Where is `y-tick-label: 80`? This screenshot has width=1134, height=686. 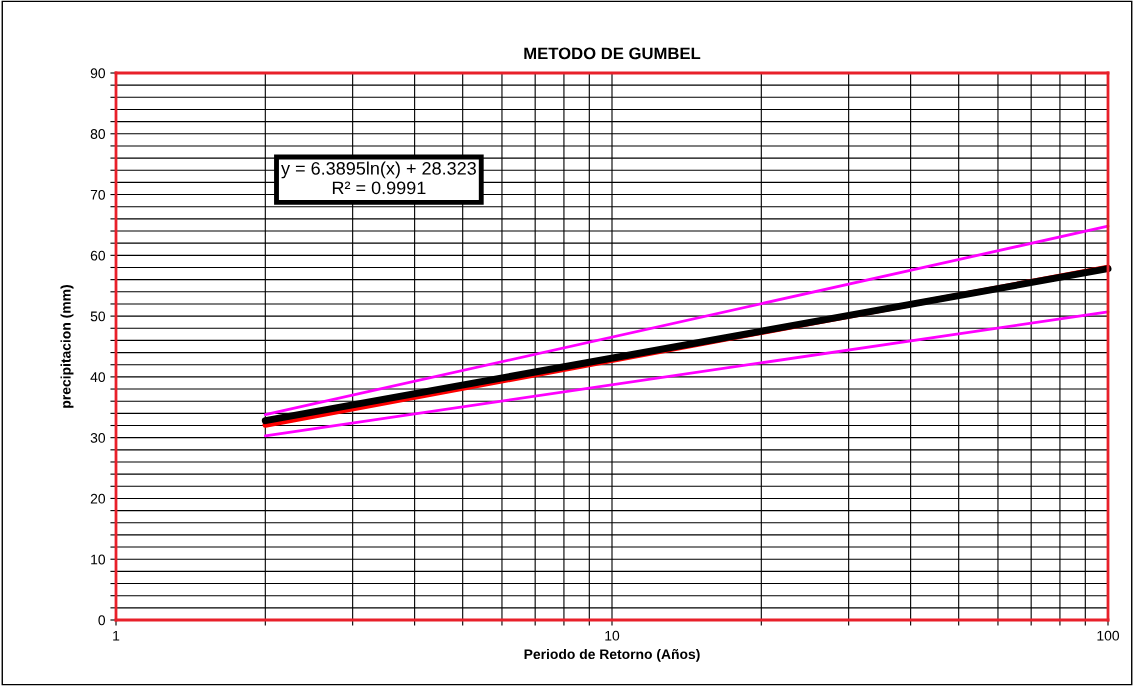 y-tick-label: 80 is located at coordinates (98, 134).